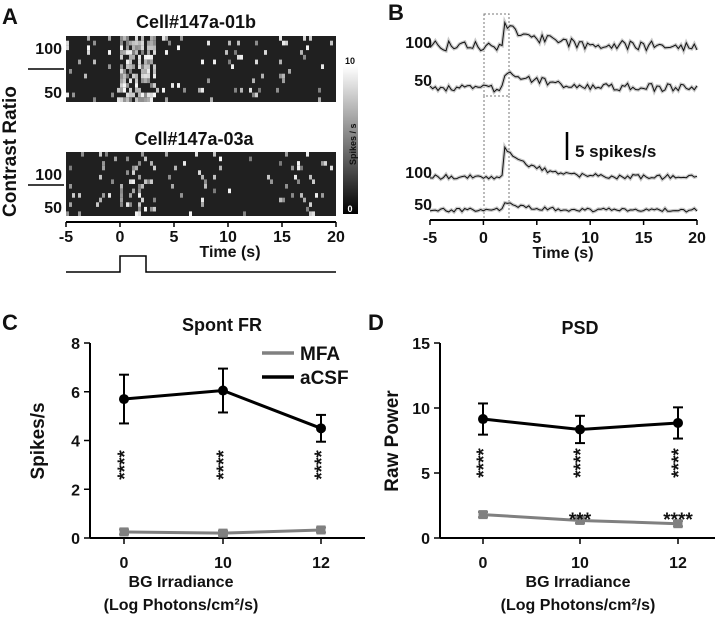  I want to click on x-tick-label: 12, so click(321, 563).